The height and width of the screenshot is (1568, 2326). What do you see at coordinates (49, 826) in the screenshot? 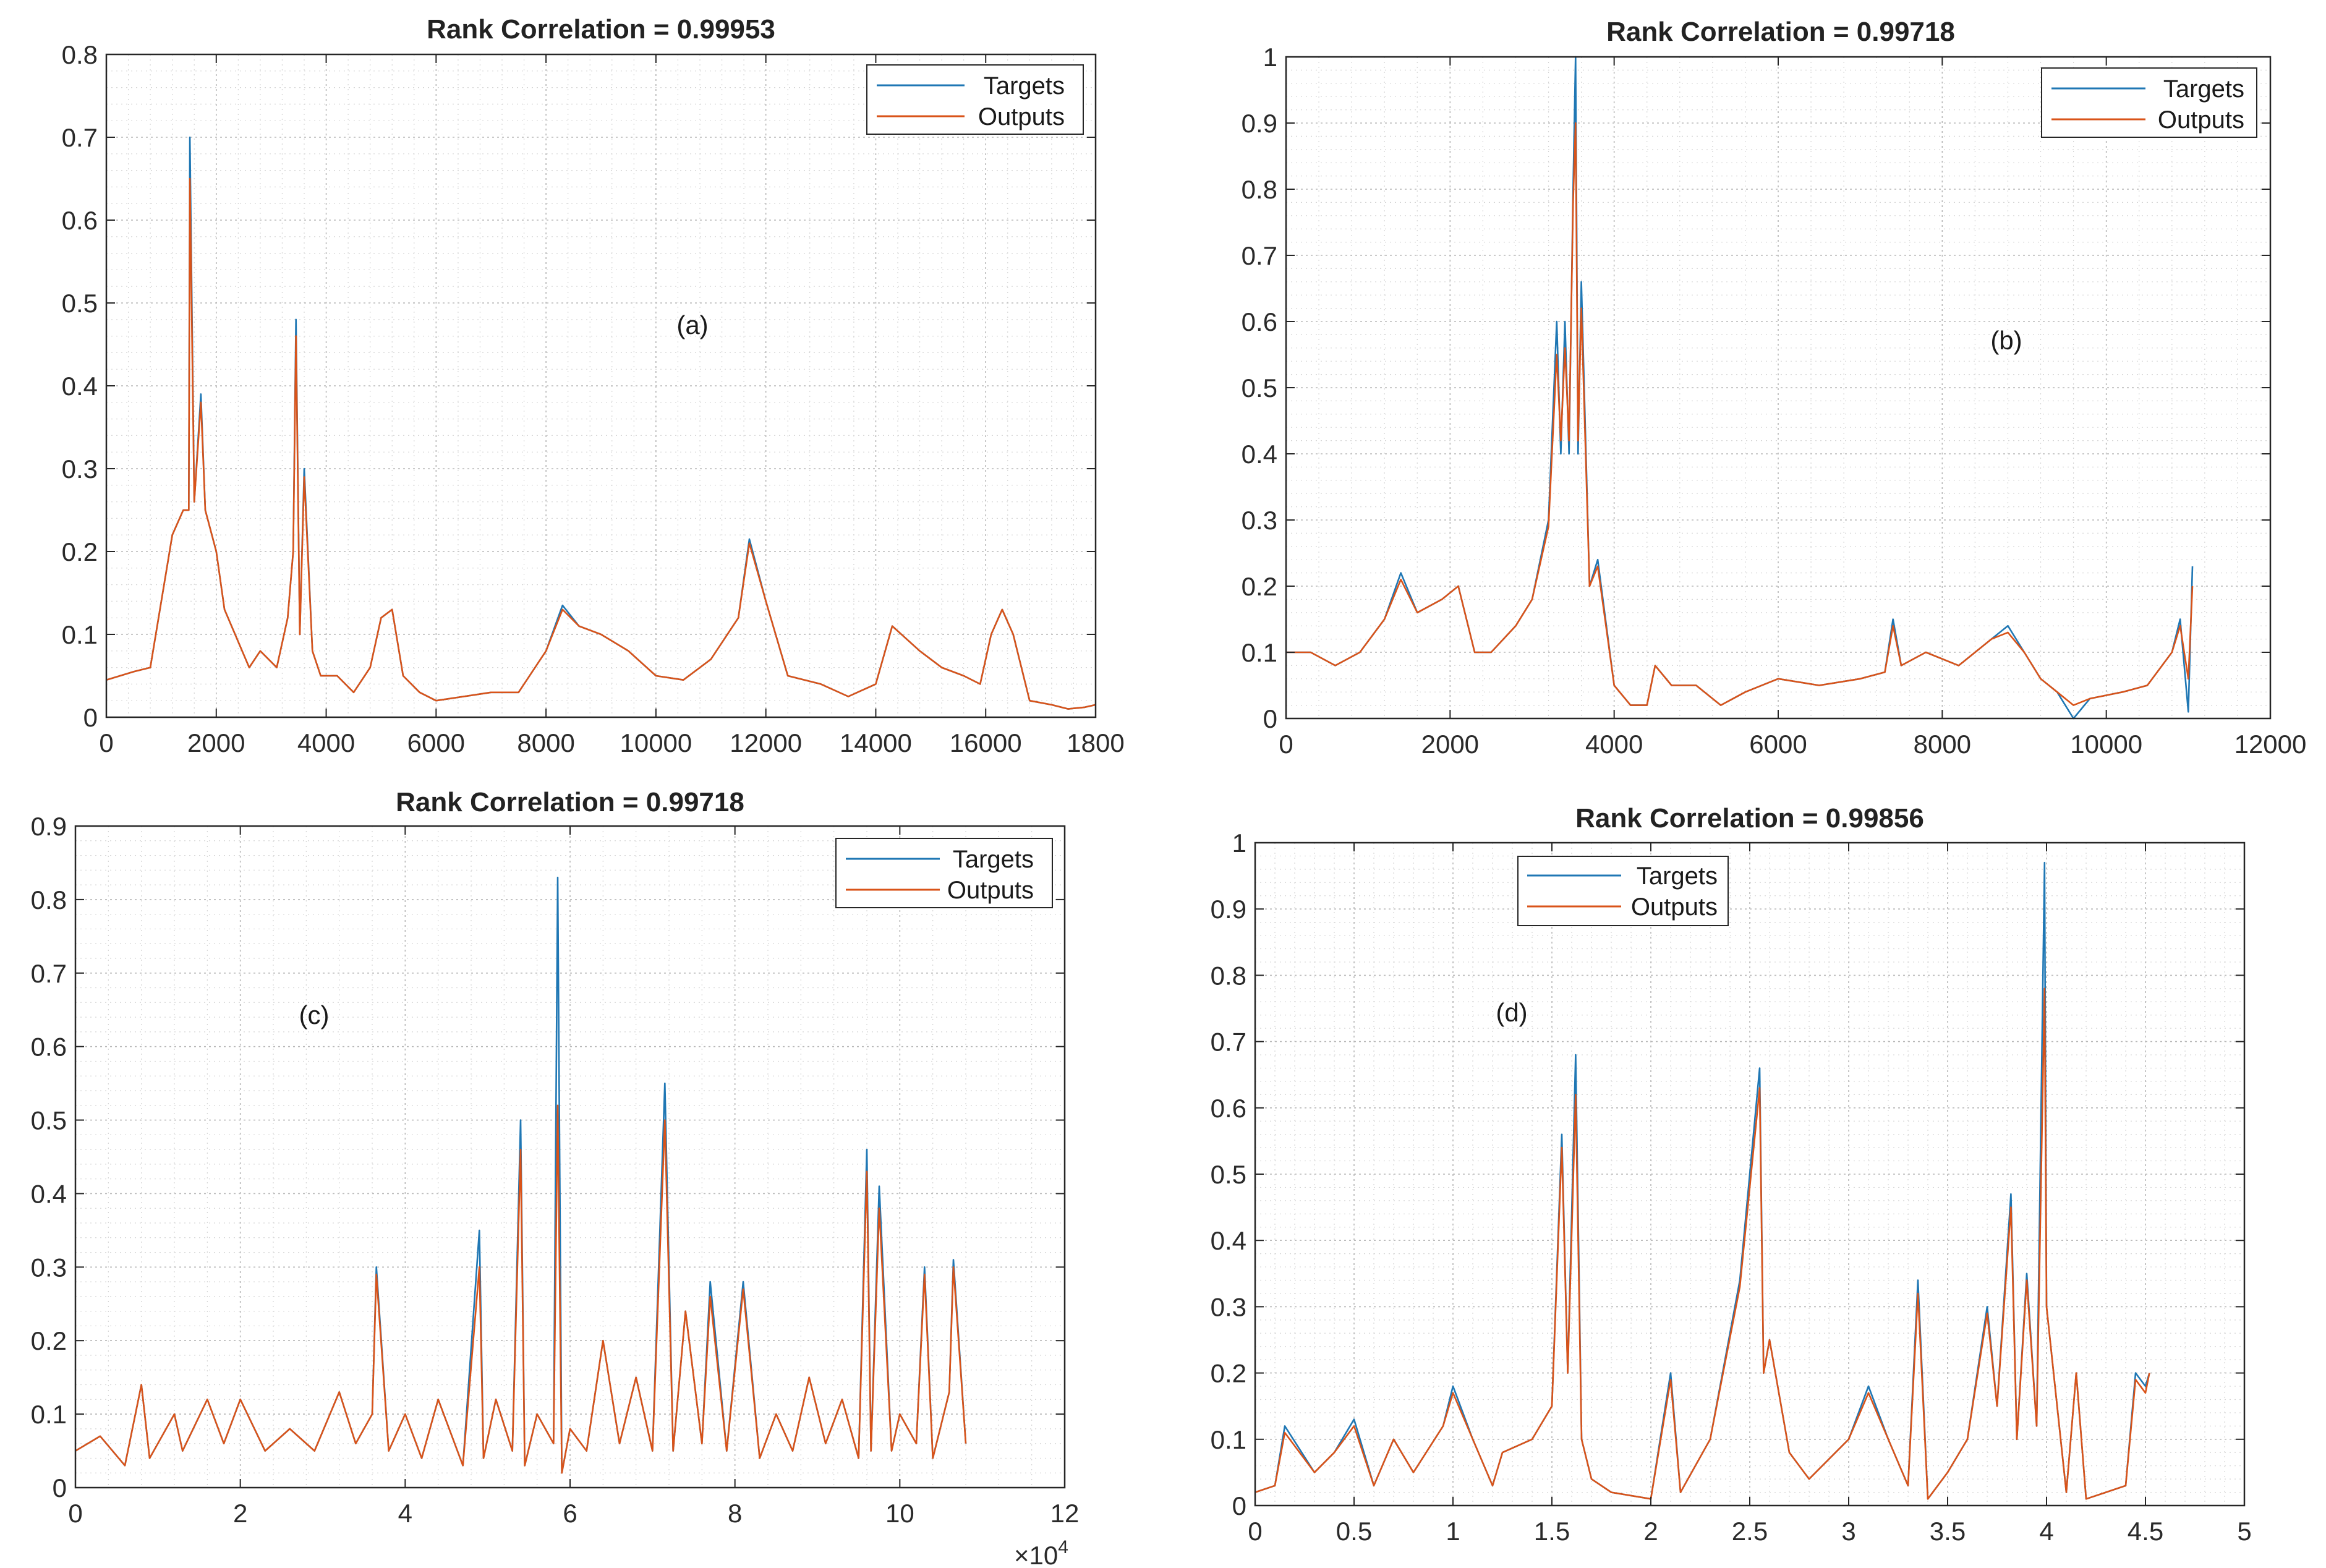
I see `y-tick-label: 0.9` at bounding box center [49, 826].